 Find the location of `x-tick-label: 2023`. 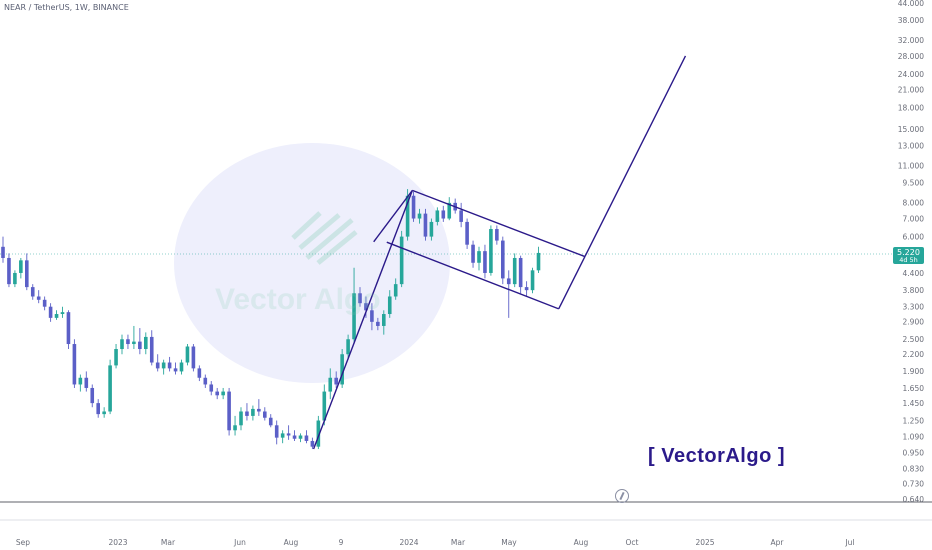

x-tick-label: 2023 is located at coordinates (117, 542).